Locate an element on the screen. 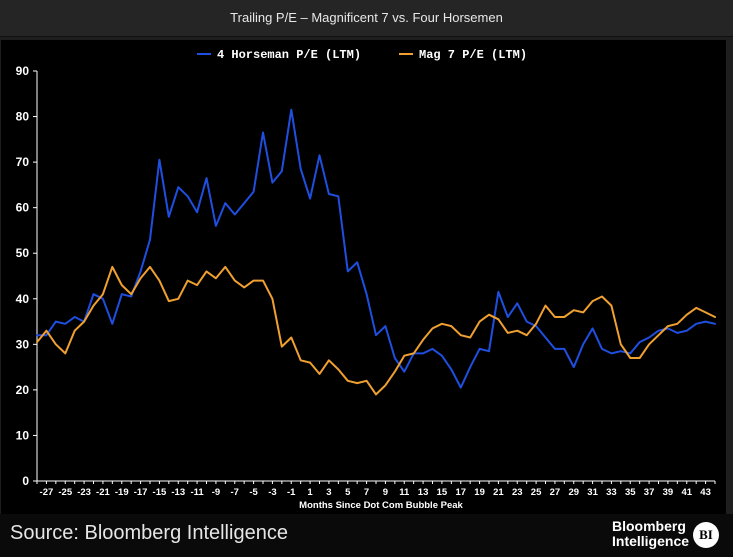 The width and height of the screenshot is (733, 557). legend: 4 Horseman P/E (LTM) Mag 7 P/E (LTM) is located at coordinates (362, 55).